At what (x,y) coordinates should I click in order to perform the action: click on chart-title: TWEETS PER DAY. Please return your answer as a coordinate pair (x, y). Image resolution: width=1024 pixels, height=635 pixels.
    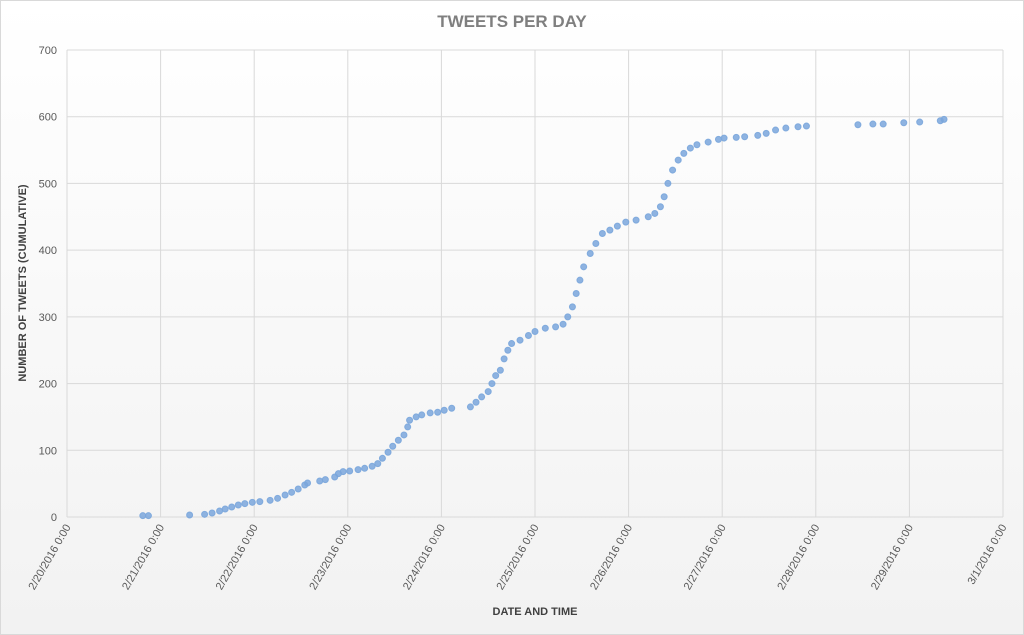
    Looking at the image, I should click on (512, 21).